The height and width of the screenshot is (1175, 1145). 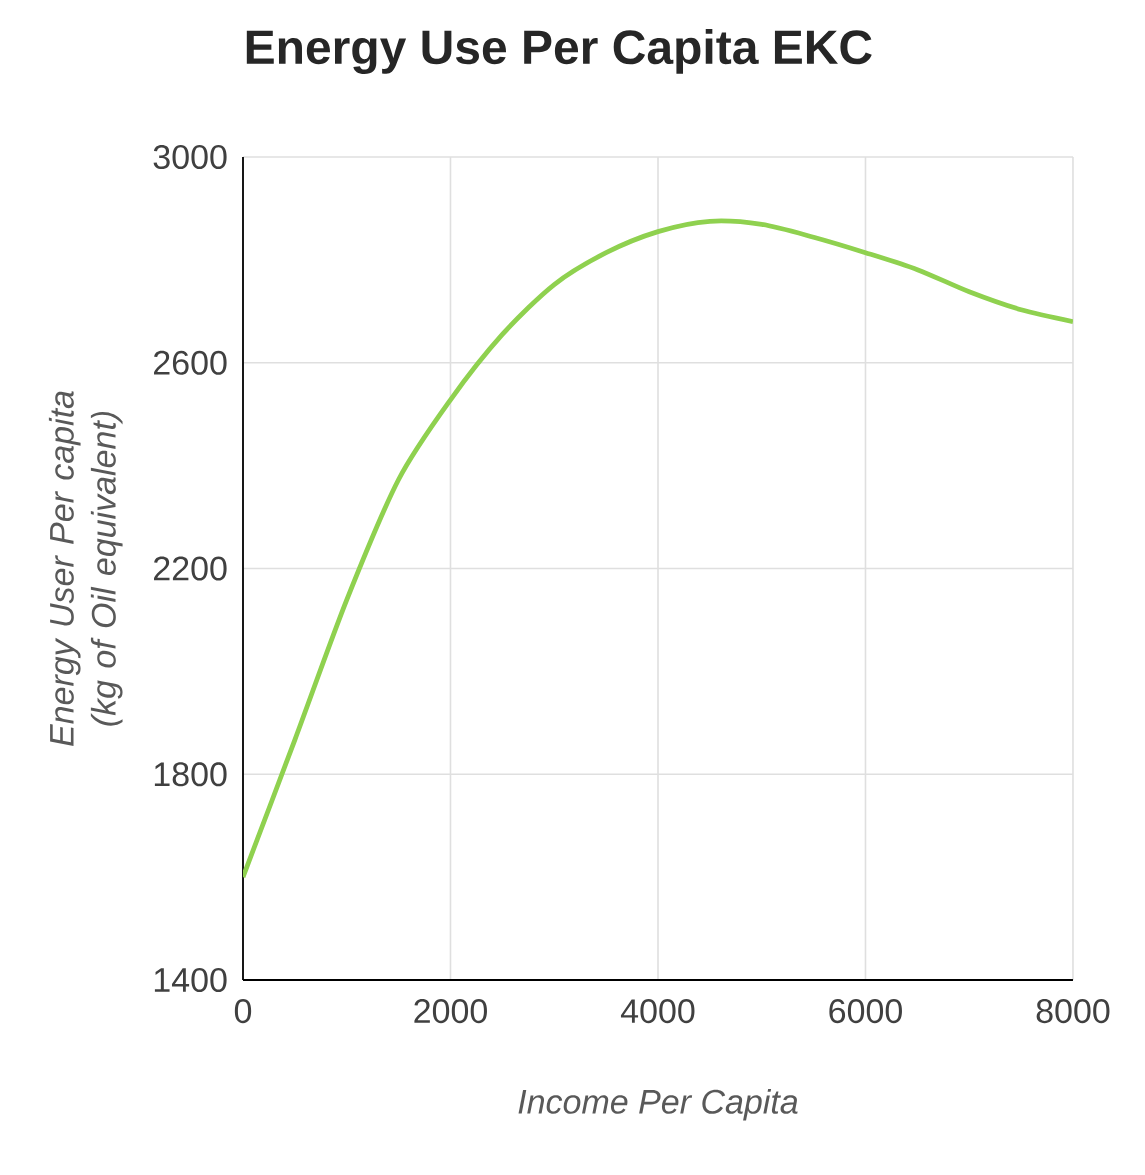 I want to click on y-tick-label: 2200, so click(x=190, y=568).